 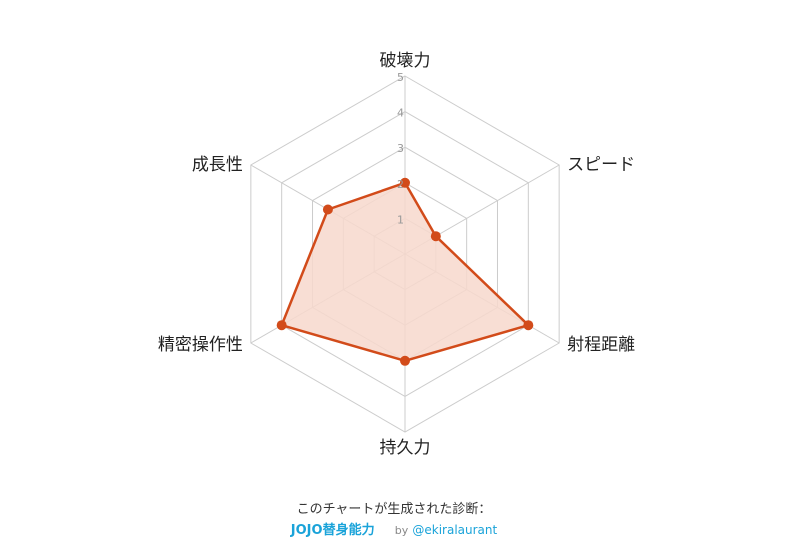 What do you see at coordinates (394, 509) in the screenshot?
I see `footer-caption: このチャートが生成された診断：` at bounding box center [394, 509].